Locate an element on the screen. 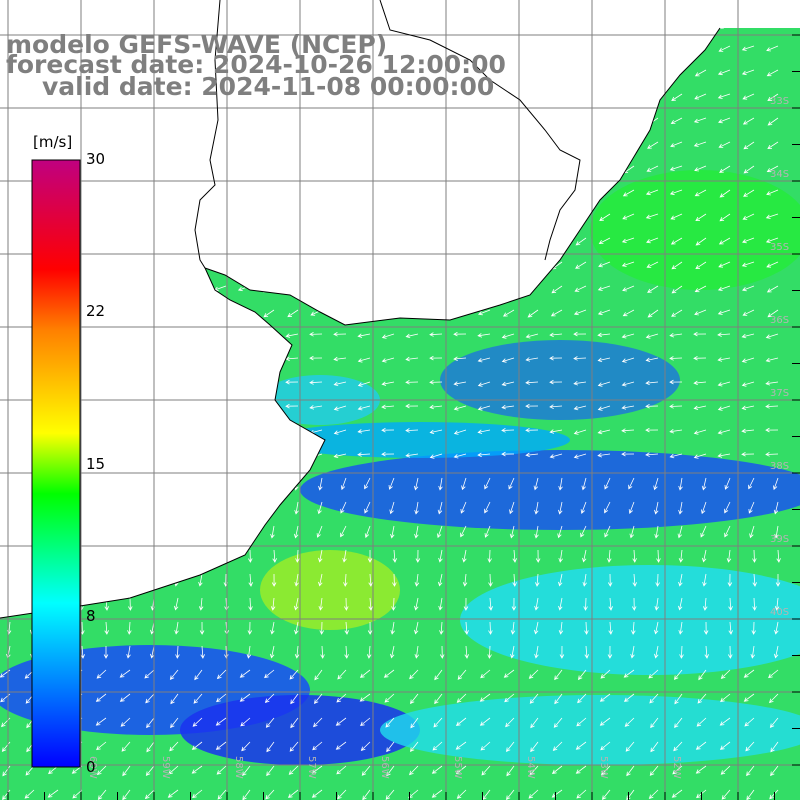 The image size is (800, 800). latitude-label: 34S is located at coordinates (779, 174).